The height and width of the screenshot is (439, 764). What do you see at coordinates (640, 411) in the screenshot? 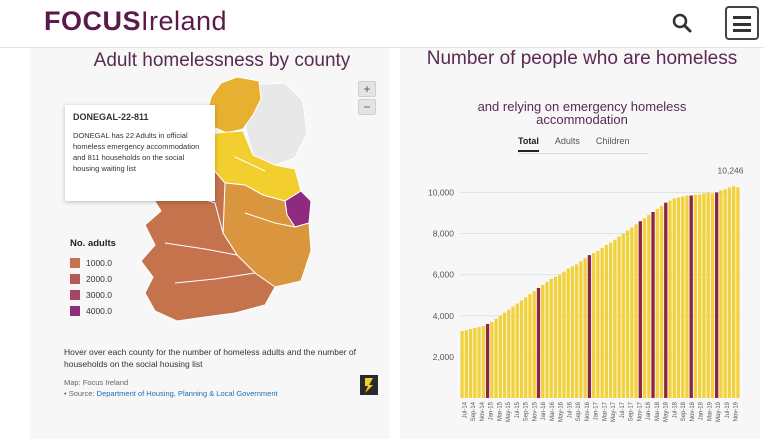
I see `x-tick-label: Nov-17` at bounding box center [640, 411].